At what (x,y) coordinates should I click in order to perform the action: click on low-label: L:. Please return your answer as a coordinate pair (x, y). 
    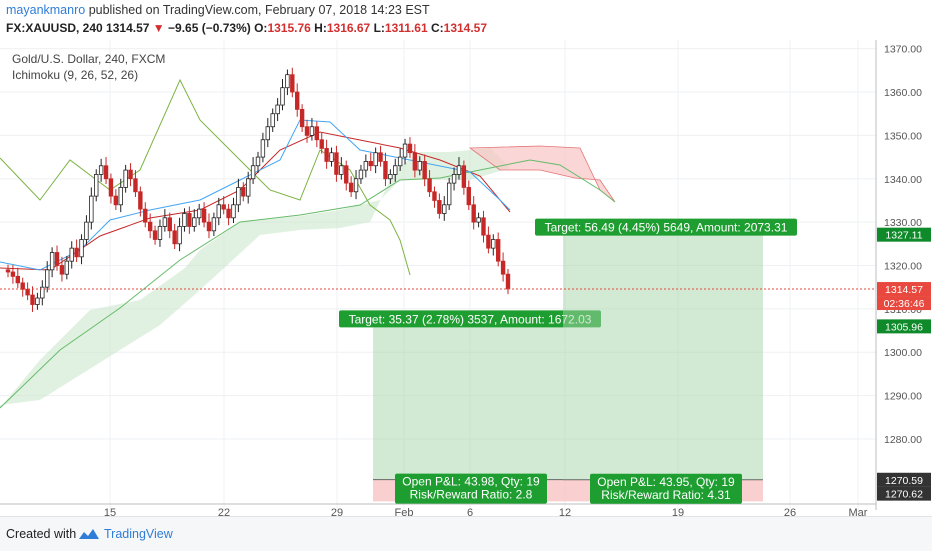
    Looking at the image, I should click on (379, 28).